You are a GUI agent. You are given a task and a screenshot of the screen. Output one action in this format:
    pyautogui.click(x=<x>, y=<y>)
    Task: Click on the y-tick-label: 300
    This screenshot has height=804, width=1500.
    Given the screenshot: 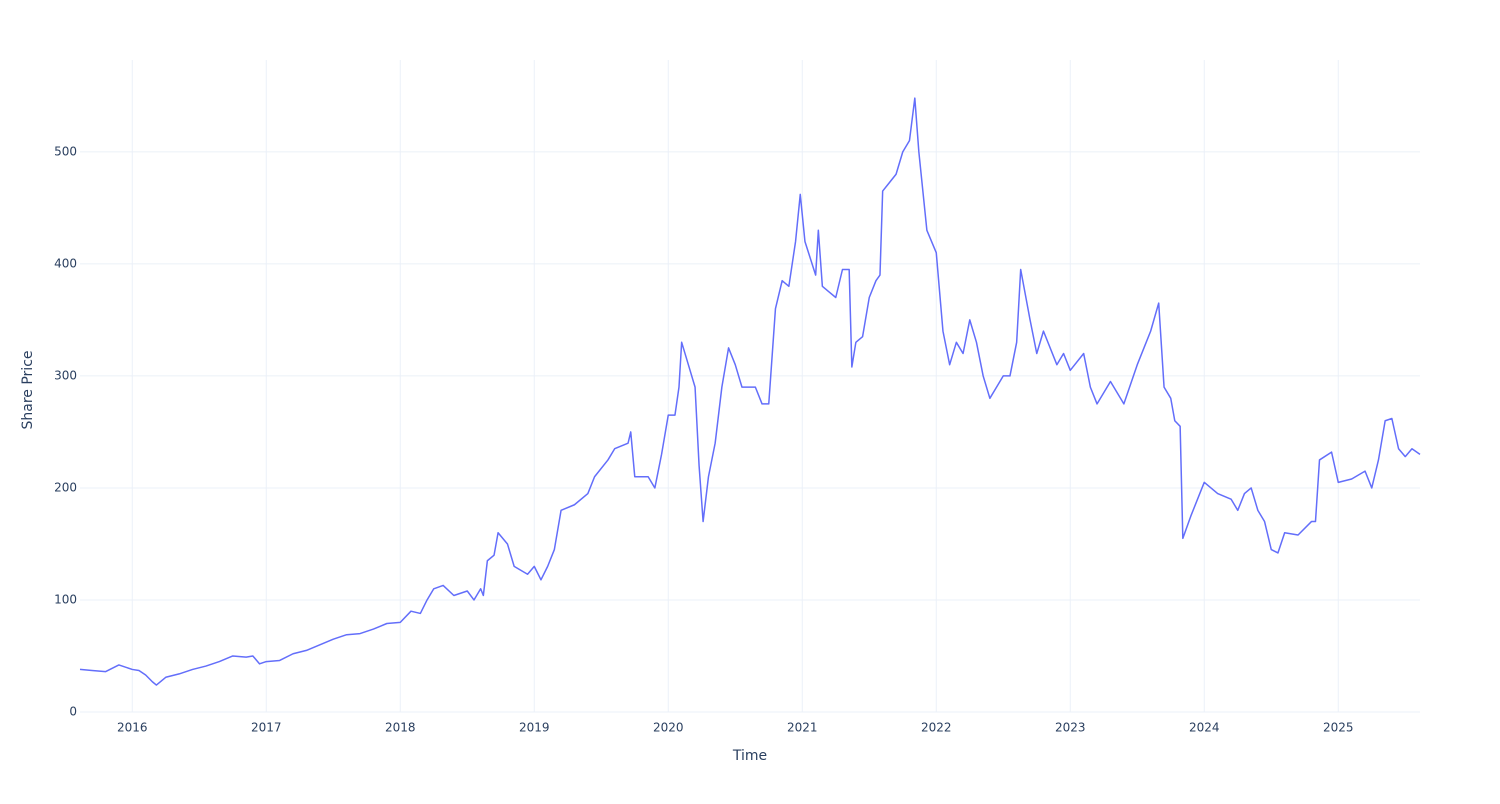 What is the action you would take?
    pyautogui.click(x=65, y=375)
    